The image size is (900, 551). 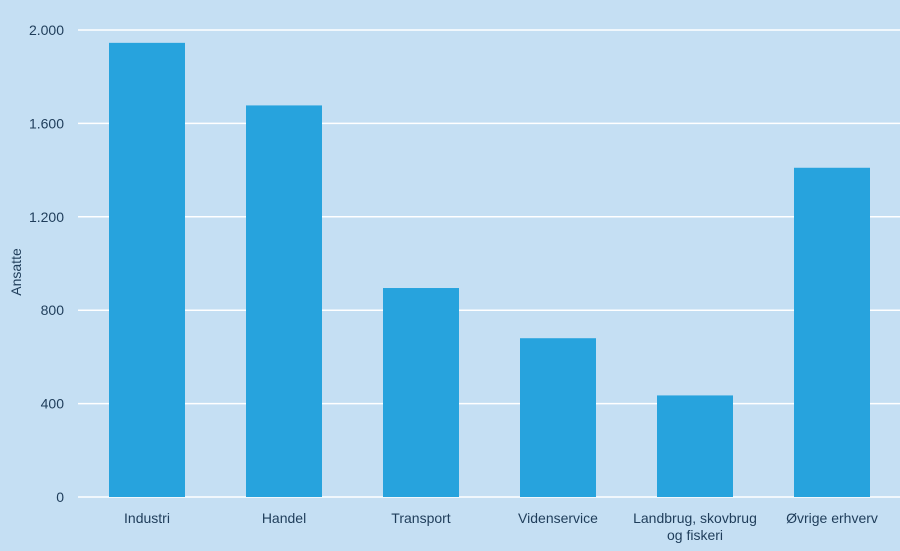 I want to click on y-tick-label: 400, so click(x=53, y=404).